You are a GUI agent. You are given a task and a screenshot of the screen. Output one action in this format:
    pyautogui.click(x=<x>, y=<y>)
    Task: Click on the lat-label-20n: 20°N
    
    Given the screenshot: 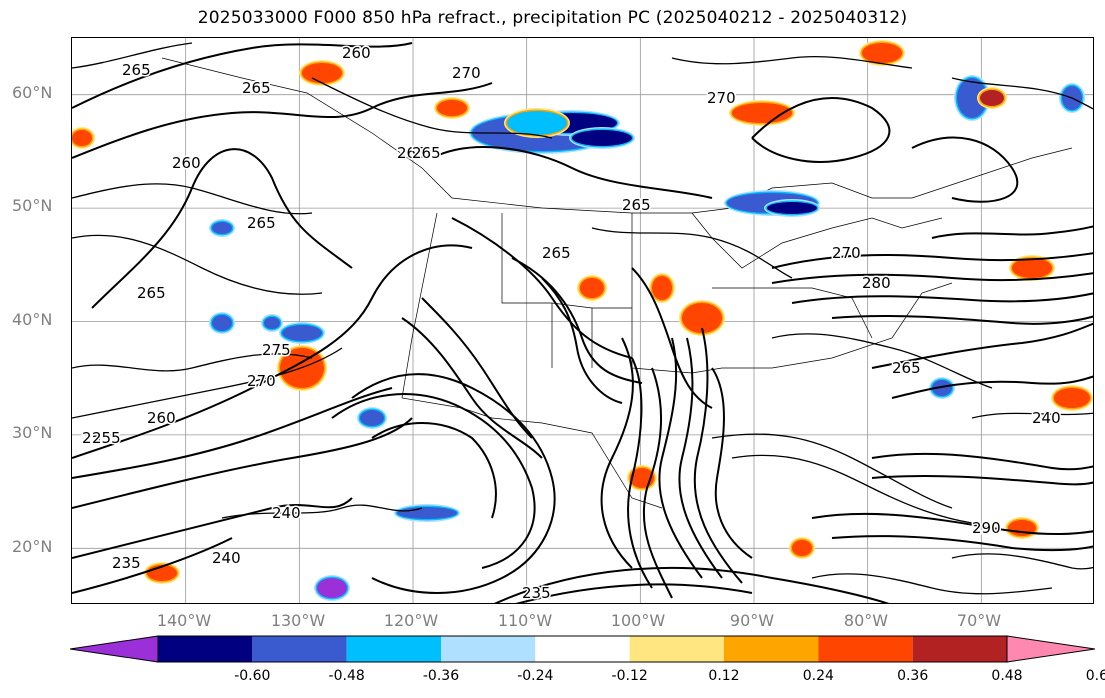 What is the action you would take?
    pyautogui.click(x=32, y=546)
    